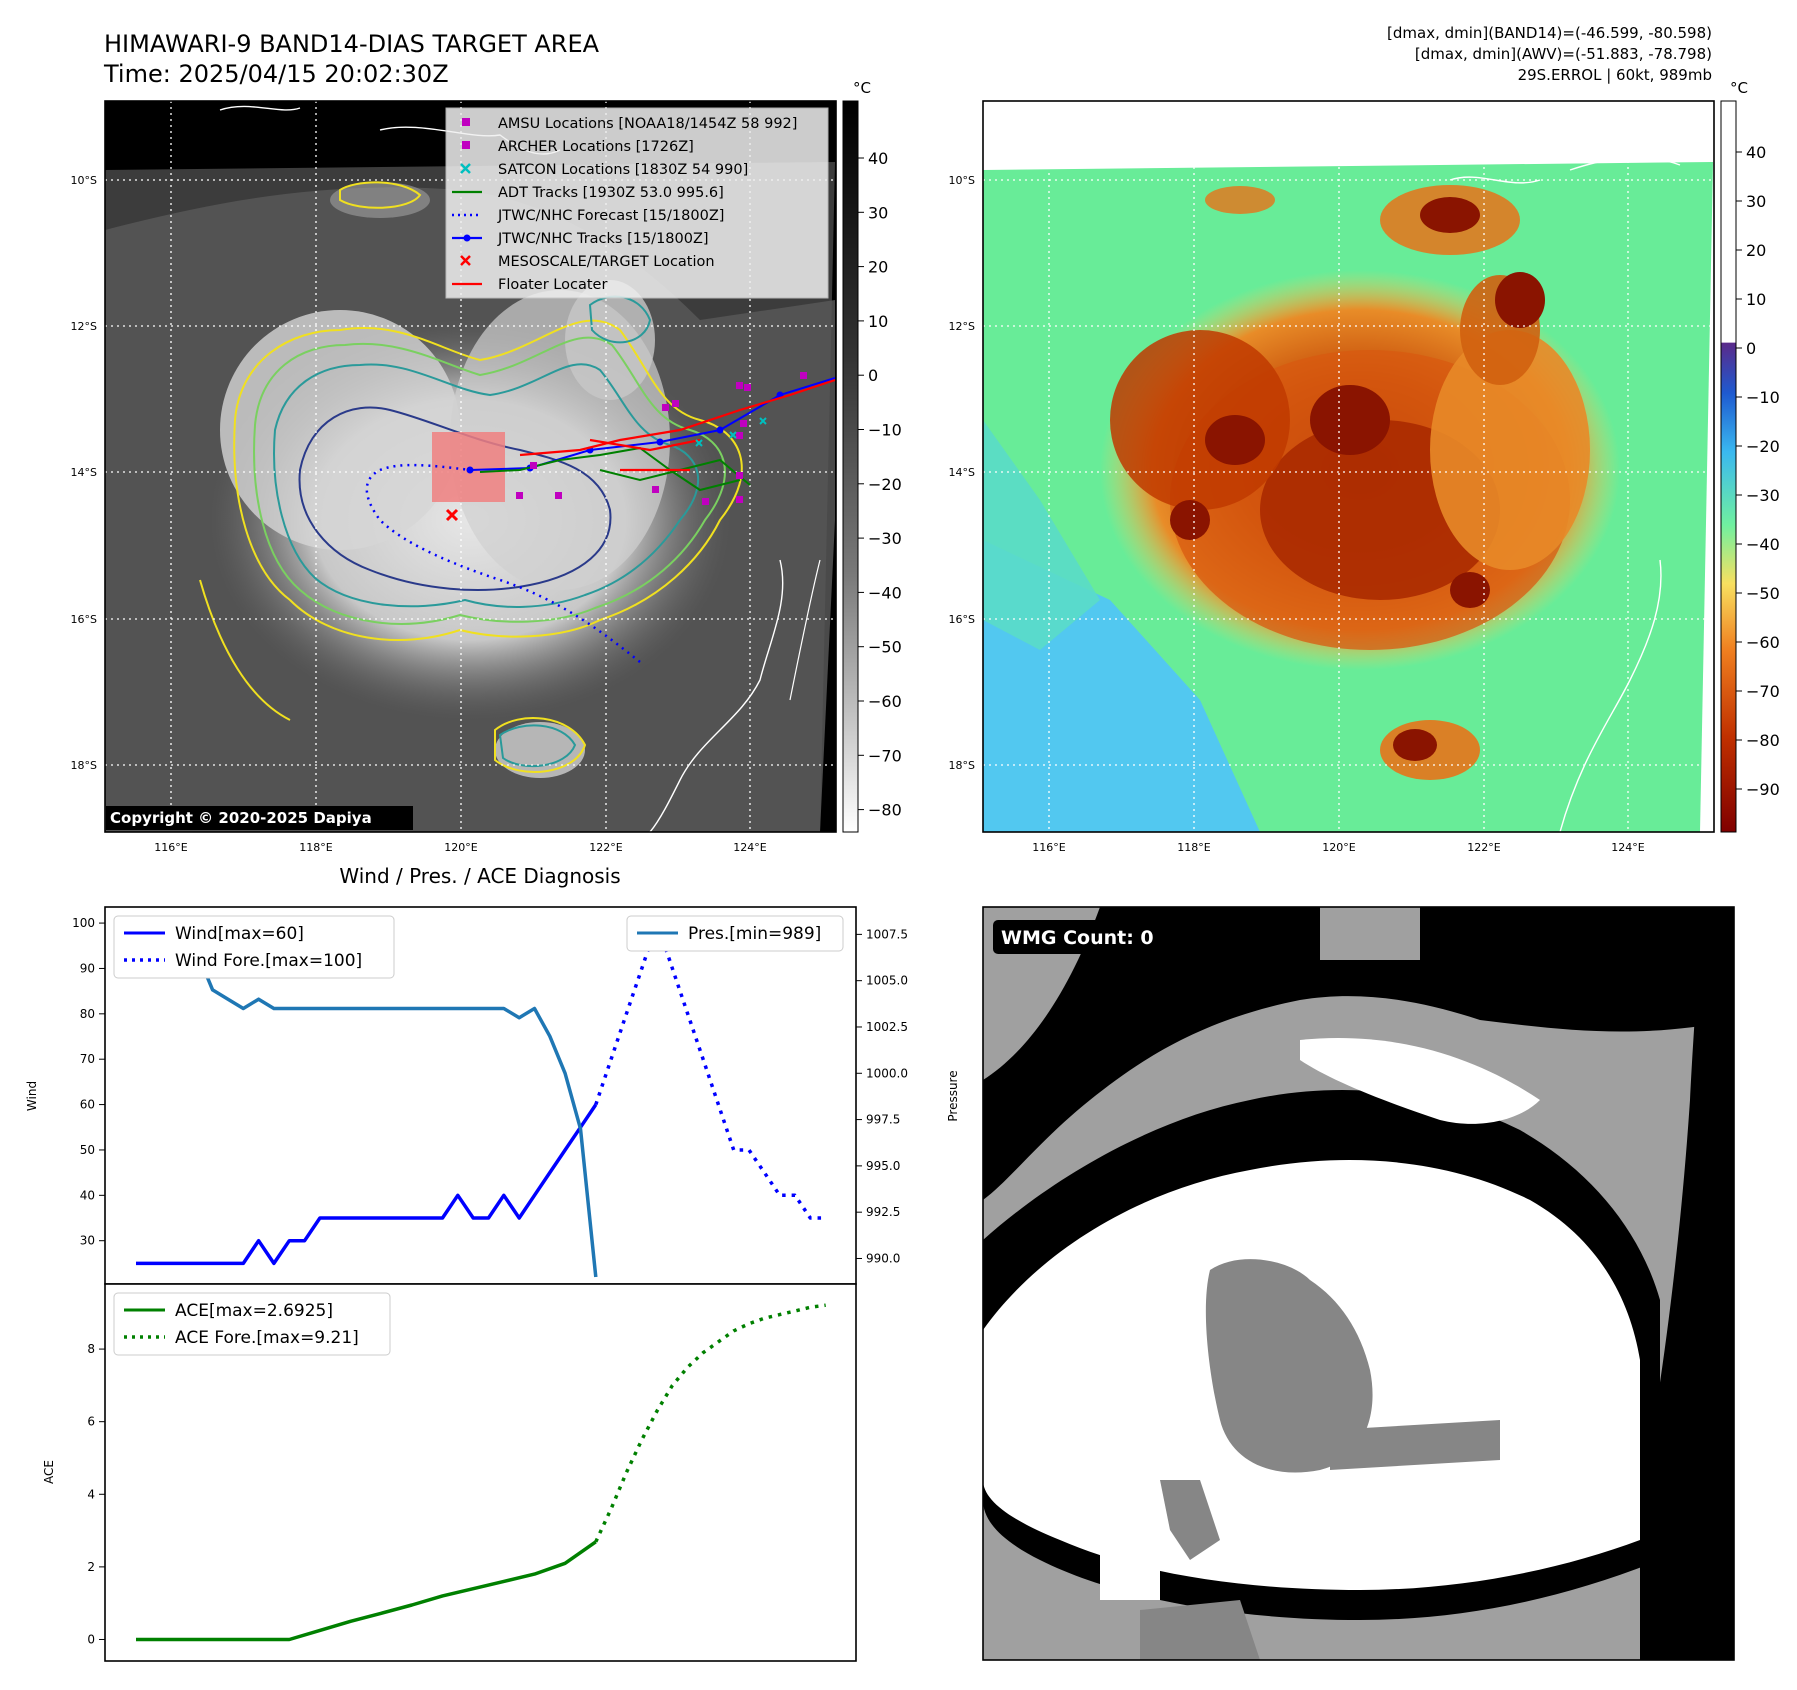 The image size is (1797, 1690). Describe the element at coordinates (883, 1212) in the screenshot. I see `pressure-tick-label: 992.5` at that location.